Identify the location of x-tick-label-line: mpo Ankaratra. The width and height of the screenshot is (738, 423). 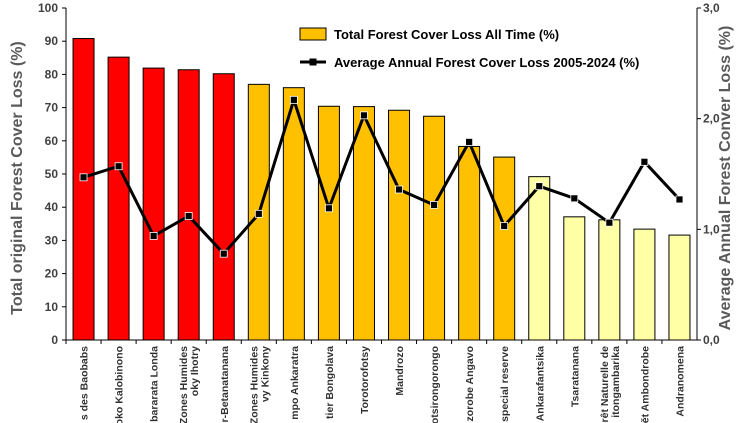
(295, 383).